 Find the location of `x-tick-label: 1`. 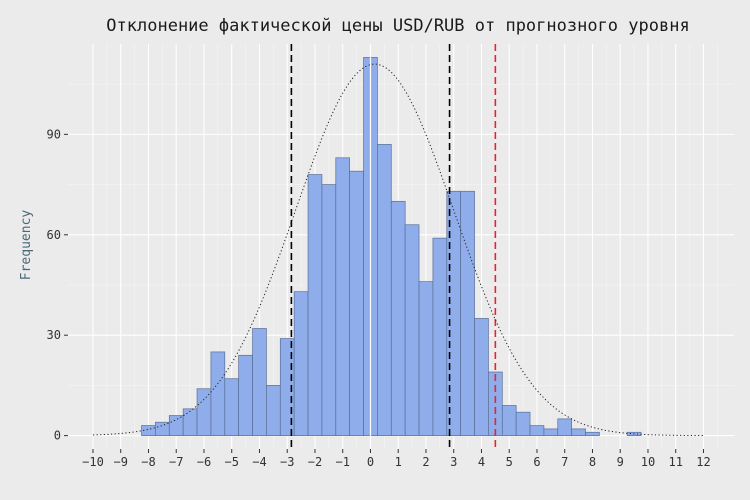

x-tick-label: 1 is located at coordinates (398, 462).